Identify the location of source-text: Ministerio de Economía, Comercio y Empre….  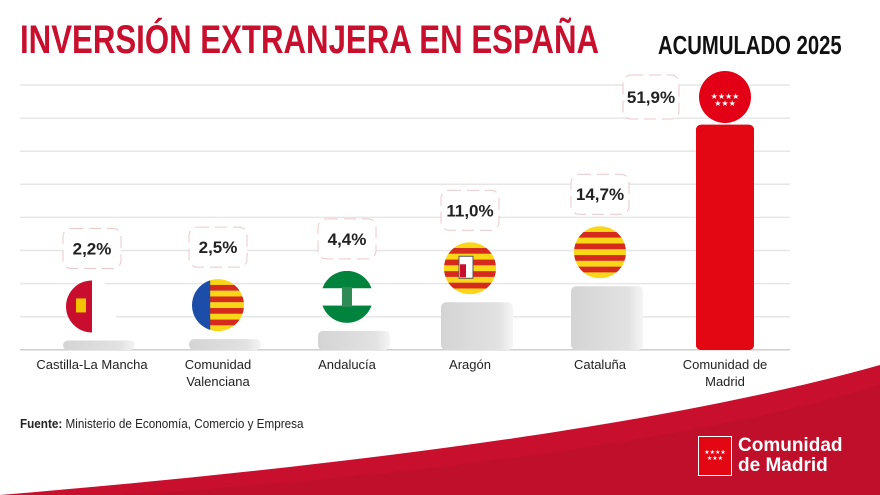
(183, 423).